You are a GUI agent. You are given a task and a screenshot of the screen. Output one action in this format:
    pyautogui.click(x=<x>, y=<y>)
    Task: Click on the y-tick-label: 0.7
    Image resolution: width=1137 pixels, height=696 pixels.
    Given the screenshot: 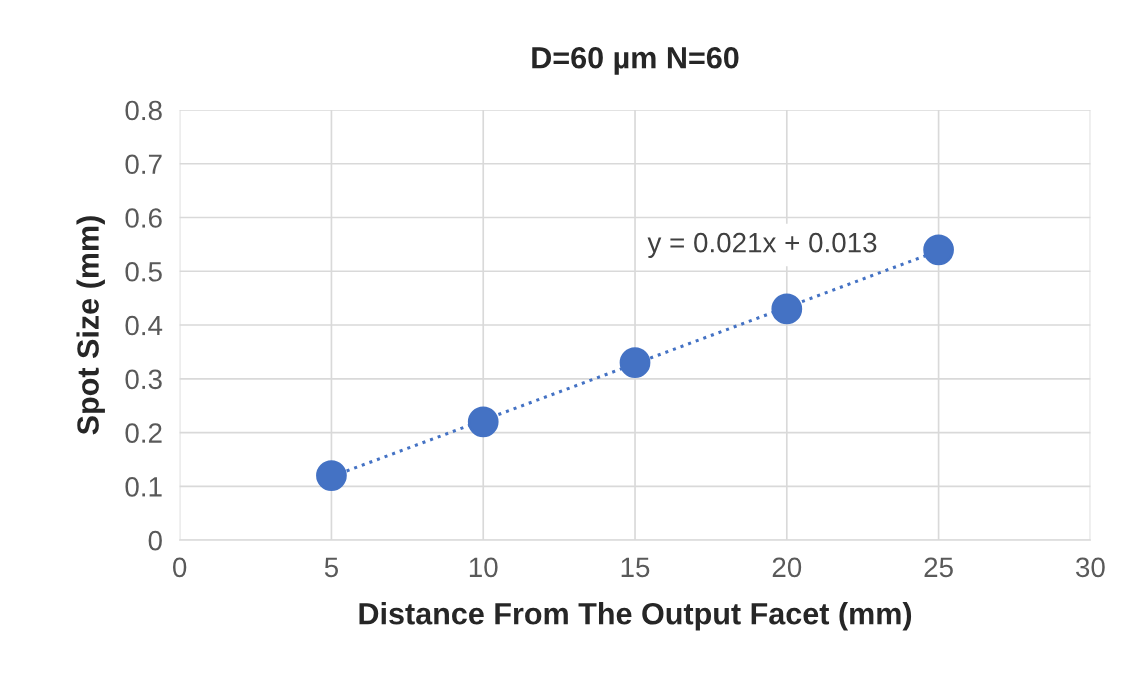 What is the action you would take?
    pyautogui.click(x=143, y=164)
    